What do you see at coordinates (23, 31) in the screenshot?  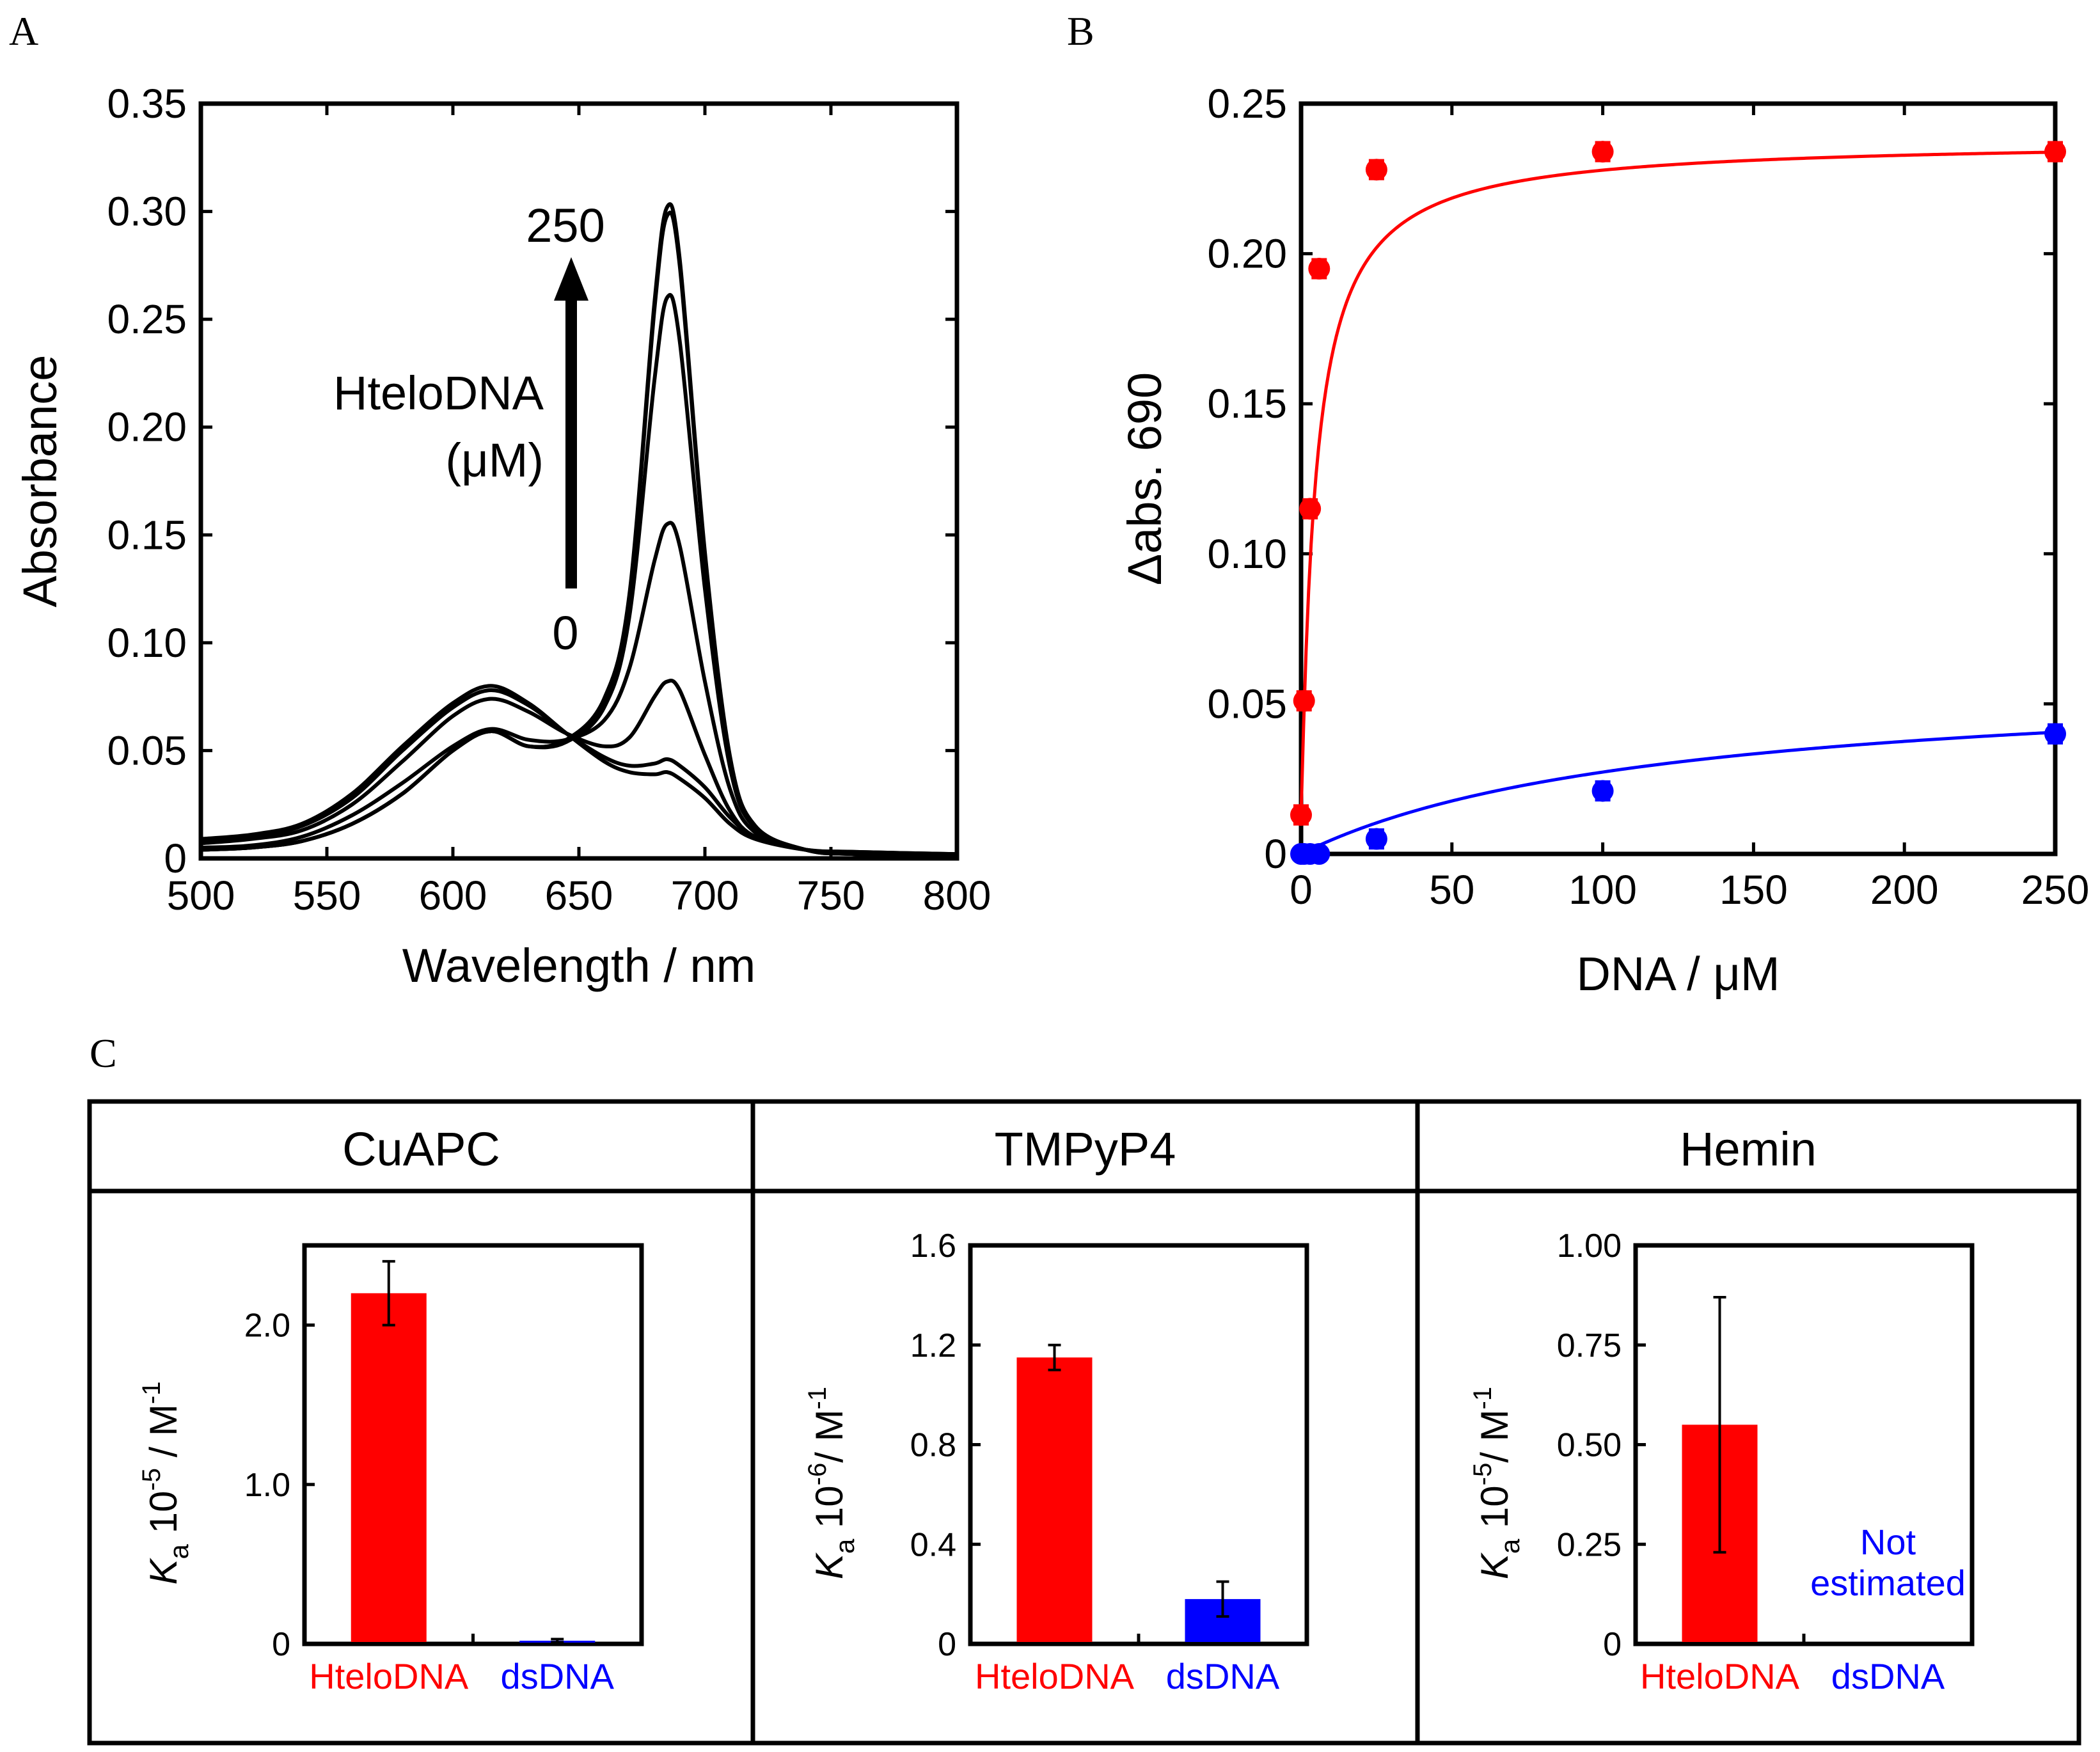 I see `panel-label-a: A` at bounding box center [23, 31].